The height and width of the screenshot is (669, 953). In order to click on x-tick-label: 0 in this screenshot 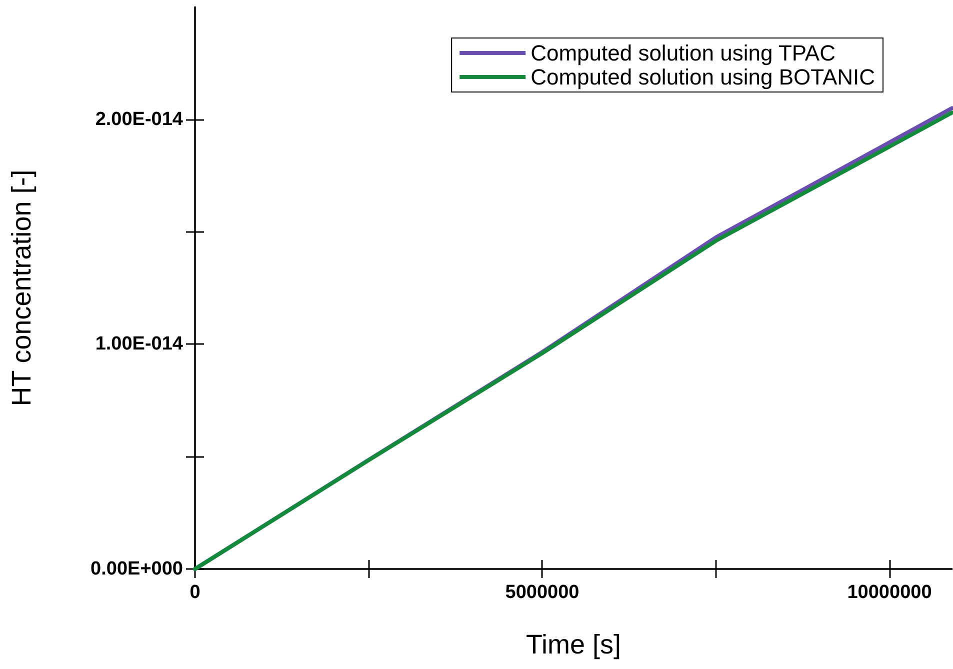, I will do `click(195, 592)`.